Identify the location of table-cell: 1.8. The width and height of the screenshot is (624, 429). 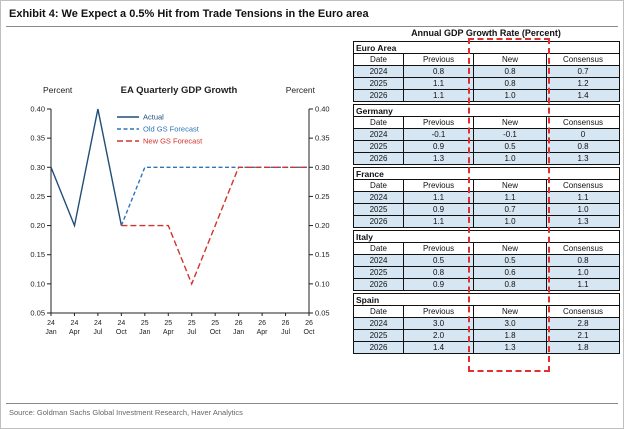
(583, 347).